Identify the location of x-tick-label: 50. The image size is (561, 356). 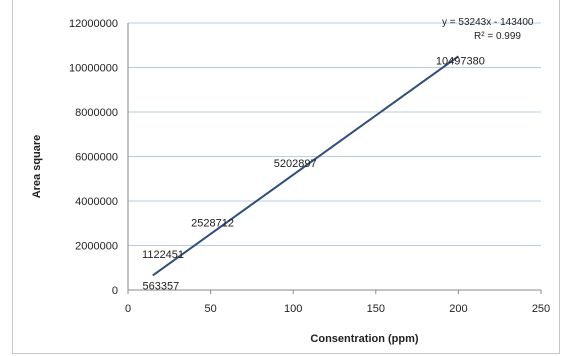
(210, 309).